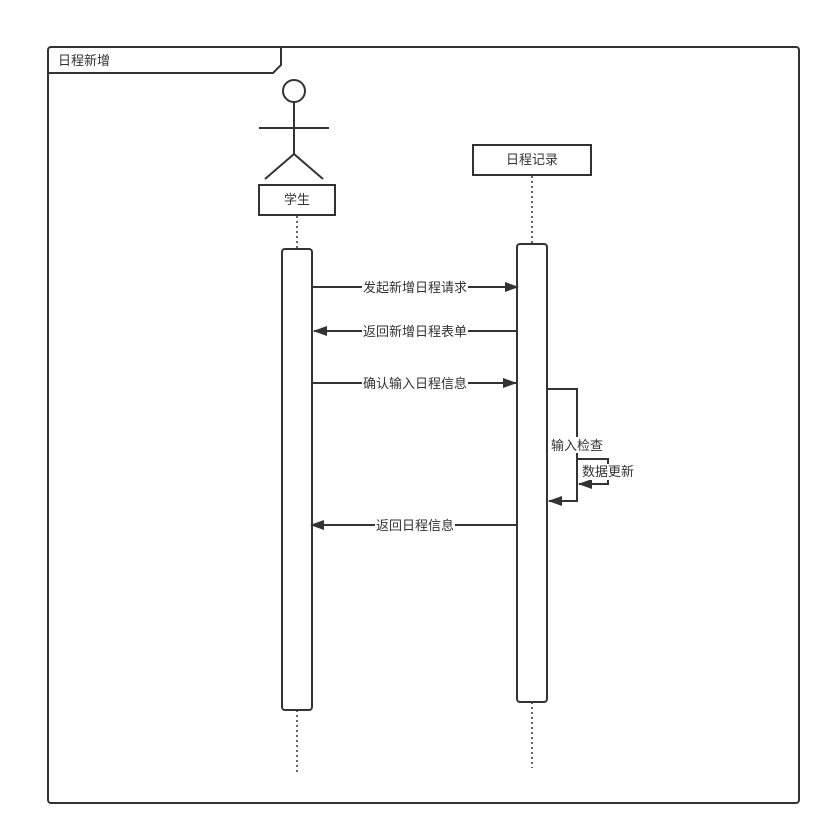  I want to click on actor-icon, so click(294, 129).